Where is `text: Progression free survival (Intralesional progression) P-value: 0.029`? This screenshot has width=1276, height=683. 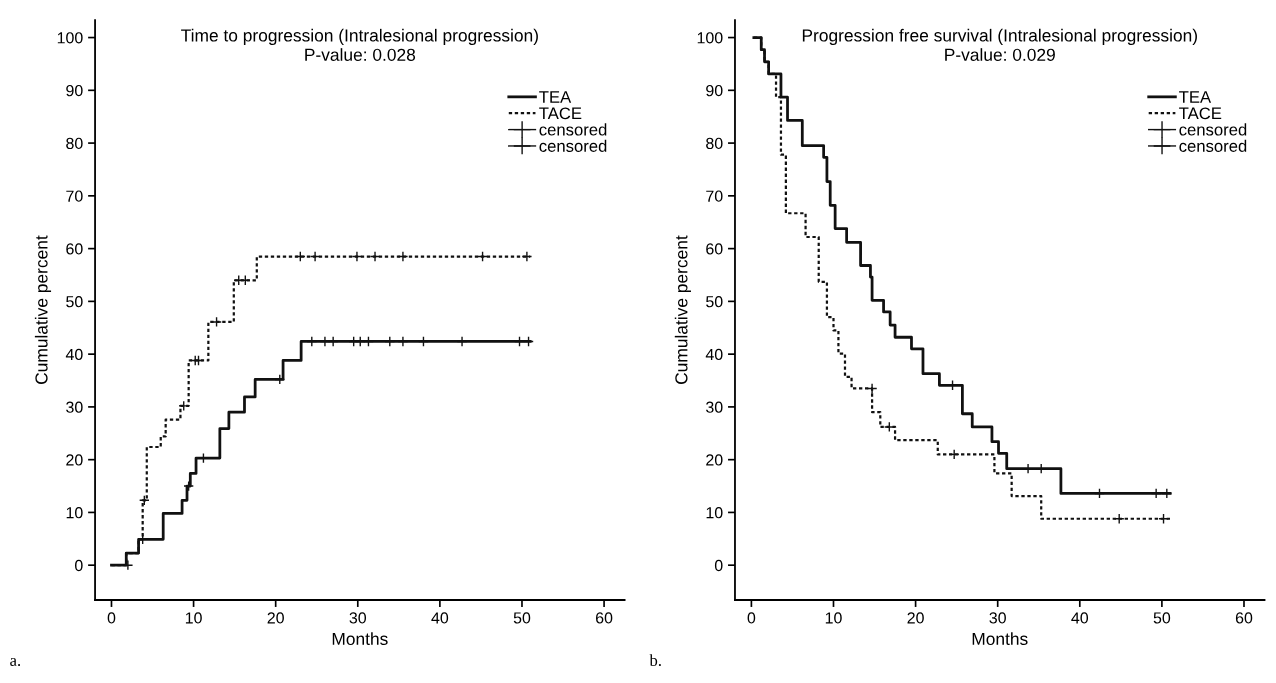 text: Progression free survival (Intralesional progression) P-value: 0.029 is located at coordinates (999, 44).